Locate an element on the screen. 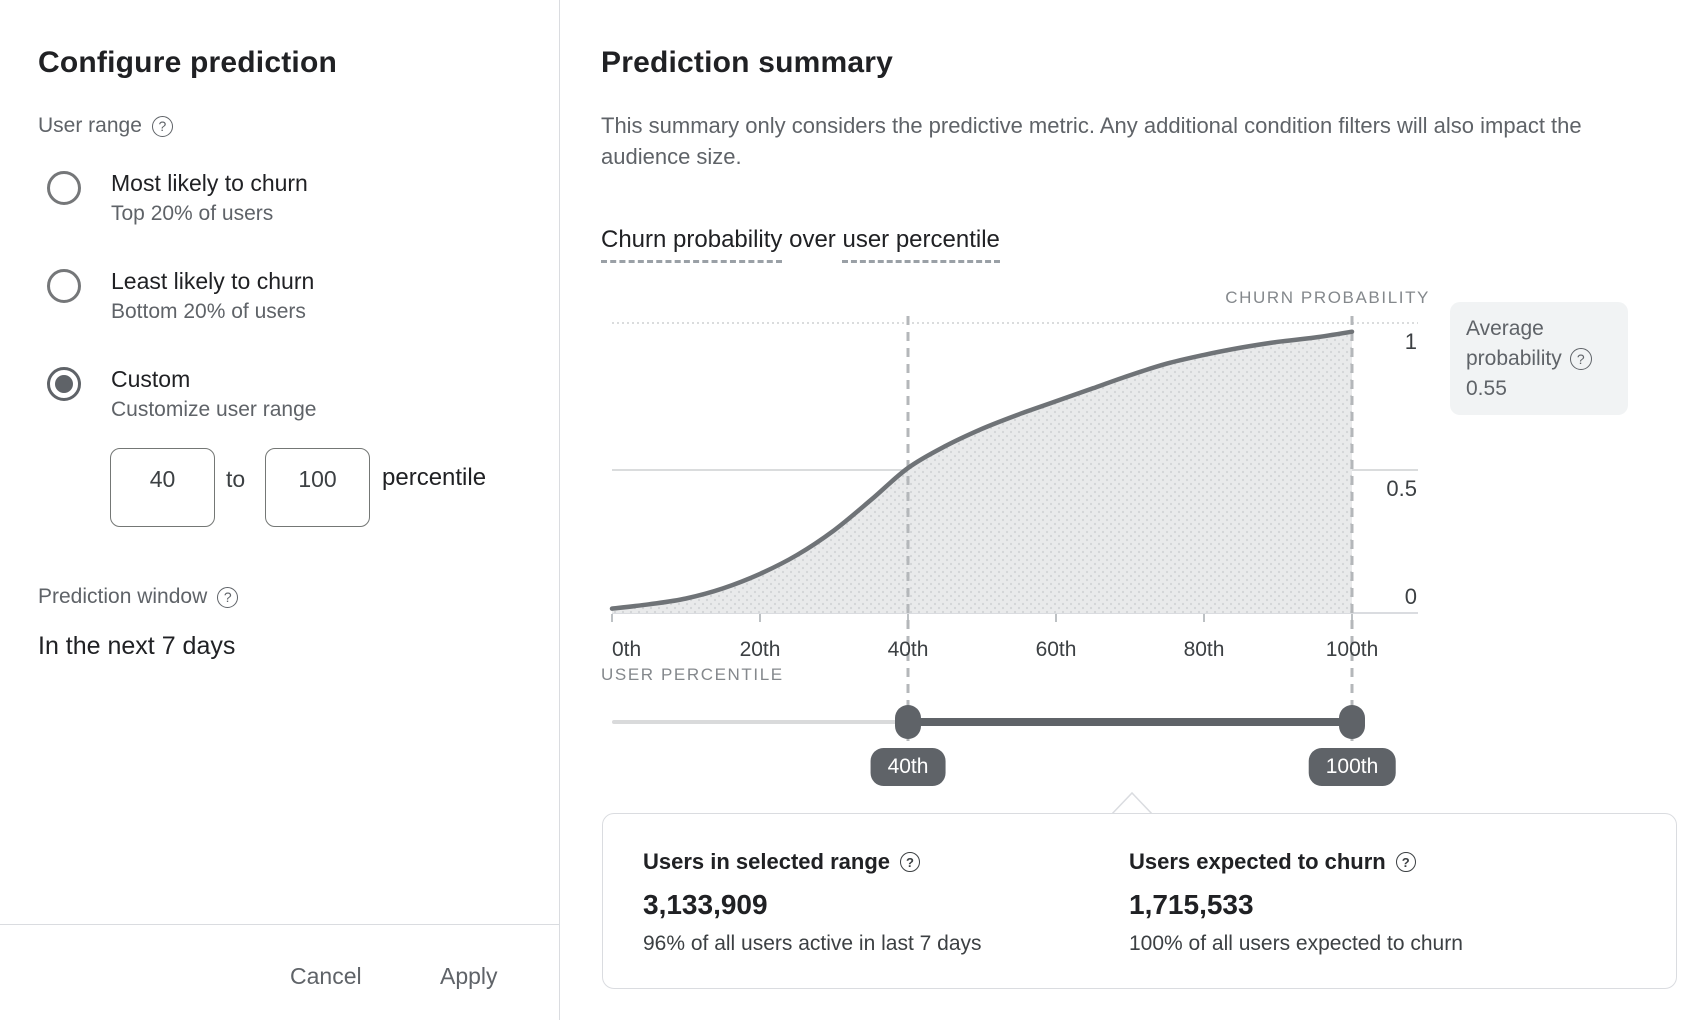 Image resolution: width=1682 pixels, height=1020 pixels. chart-title-term-user-percentile: user percentile is located at coordinates (921, 244).